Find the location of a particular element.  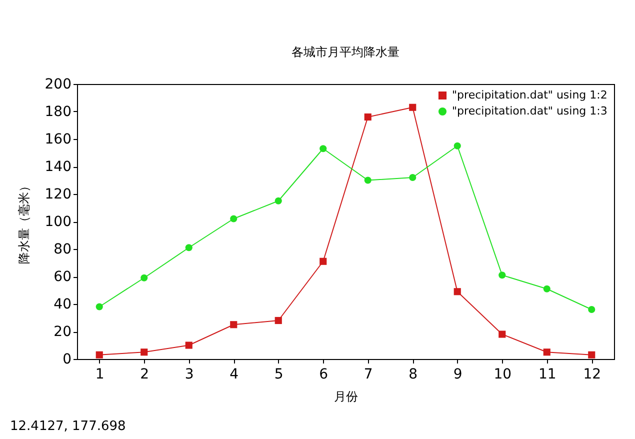

y-tick-label: 80 is located at coordinates (63, 250).